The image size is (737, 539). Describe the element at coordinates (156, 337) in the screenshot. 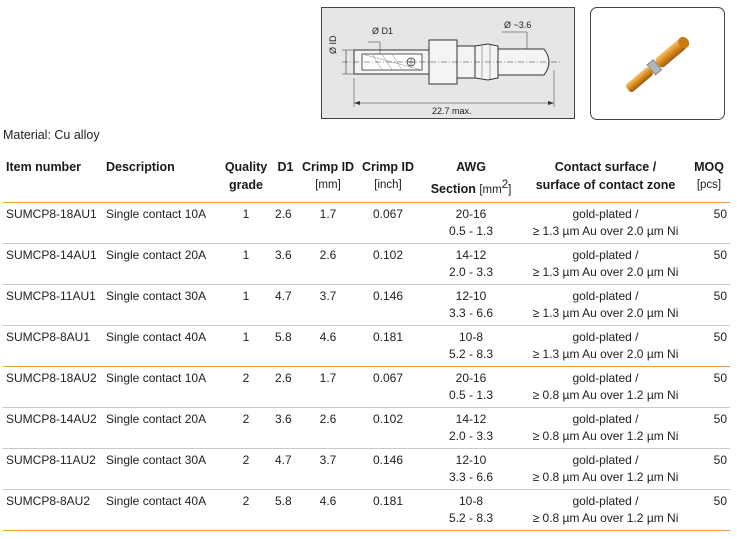

I see `cell-description-text: Single contact 40A` at that location.